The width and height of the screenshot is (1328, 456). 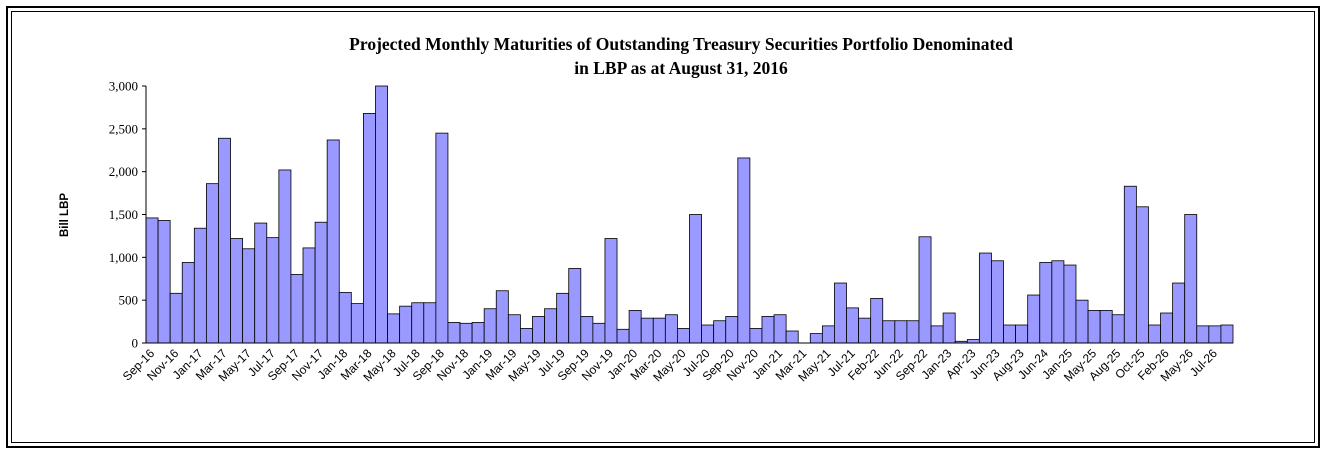 I want to click on y-axis-ticks: 0 500 1,000 1,500 2,000 2,500 3,000, so click(x=127, y=215).